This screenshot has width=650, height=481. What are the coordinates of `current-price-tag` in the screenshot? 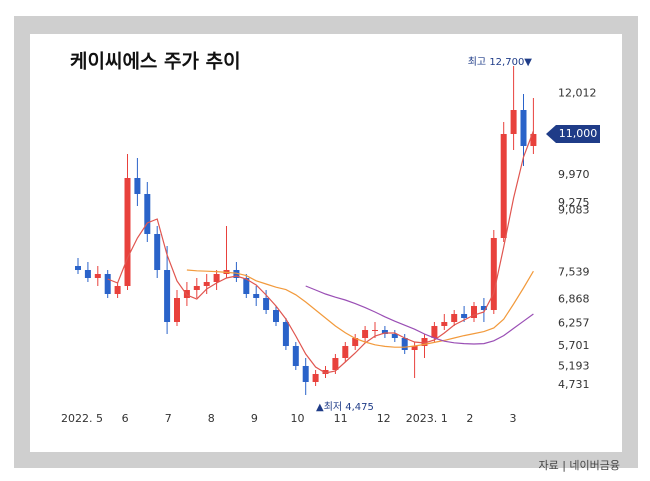 It's located at (573, 134).